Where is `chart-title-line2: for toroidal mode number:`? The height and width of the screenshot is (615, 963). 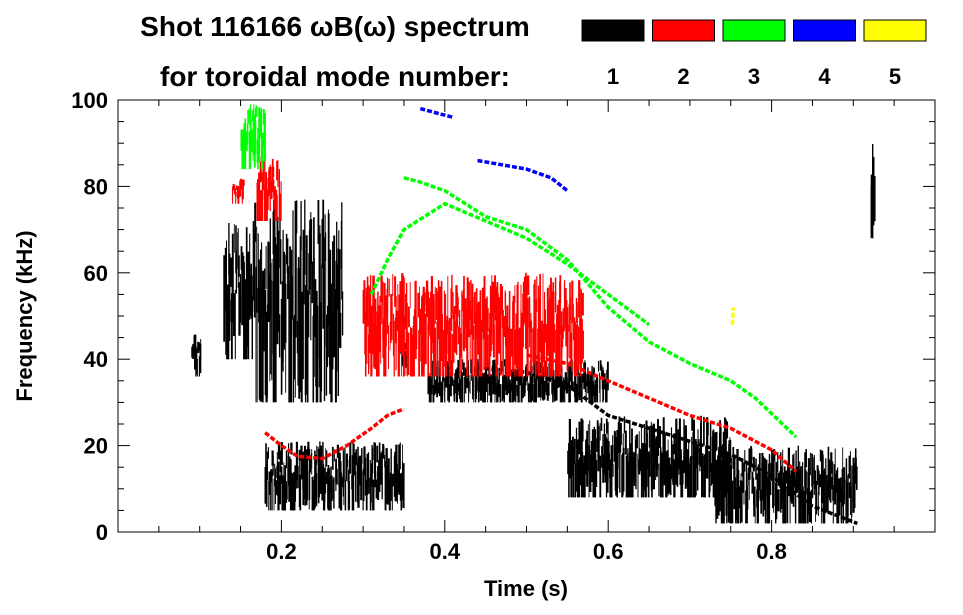 chart-title-line2: for toroidal mode number: is located at coordinates (335, 76).